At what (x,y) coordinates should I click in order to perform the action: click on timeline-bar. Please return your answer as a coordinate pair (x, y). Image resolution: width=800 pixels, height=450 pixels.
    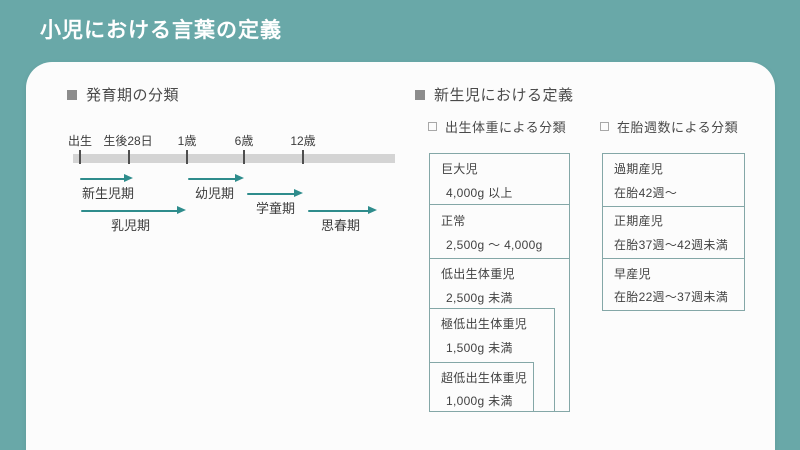
    Looking at the image, I should click on (234, 158).